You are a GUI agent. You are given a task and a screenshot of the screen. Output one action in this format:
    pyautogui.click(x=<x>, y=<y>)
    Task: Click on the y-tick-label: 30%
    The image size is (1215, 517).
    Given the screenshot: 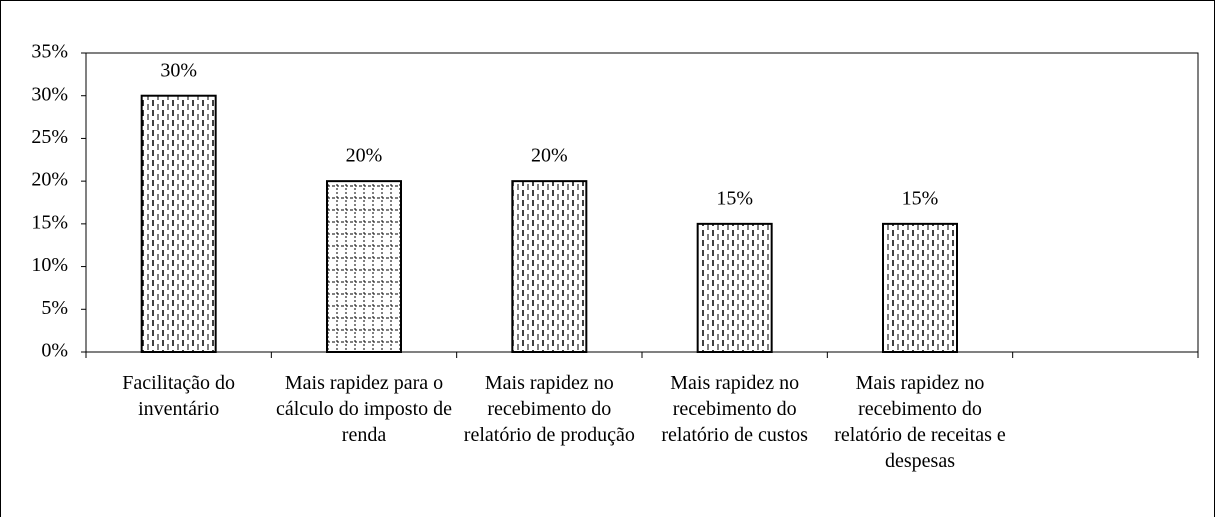 What is the action you would take?
    pyautogui.click(x=49, y=94)
    